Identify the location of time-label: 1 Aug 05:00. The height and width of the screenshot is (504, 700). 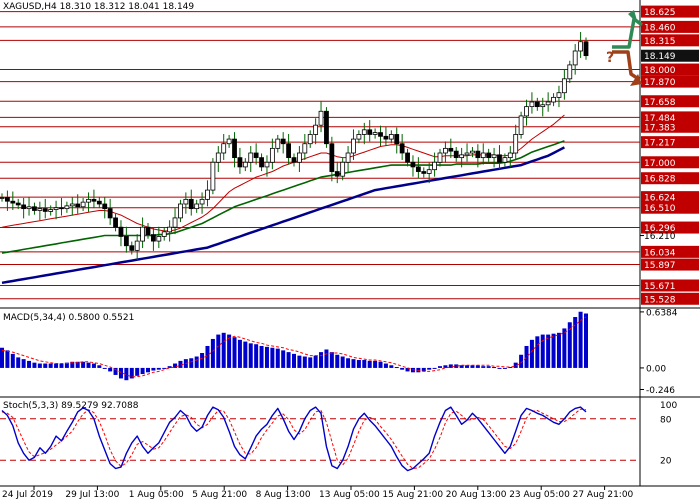
(156, 495).